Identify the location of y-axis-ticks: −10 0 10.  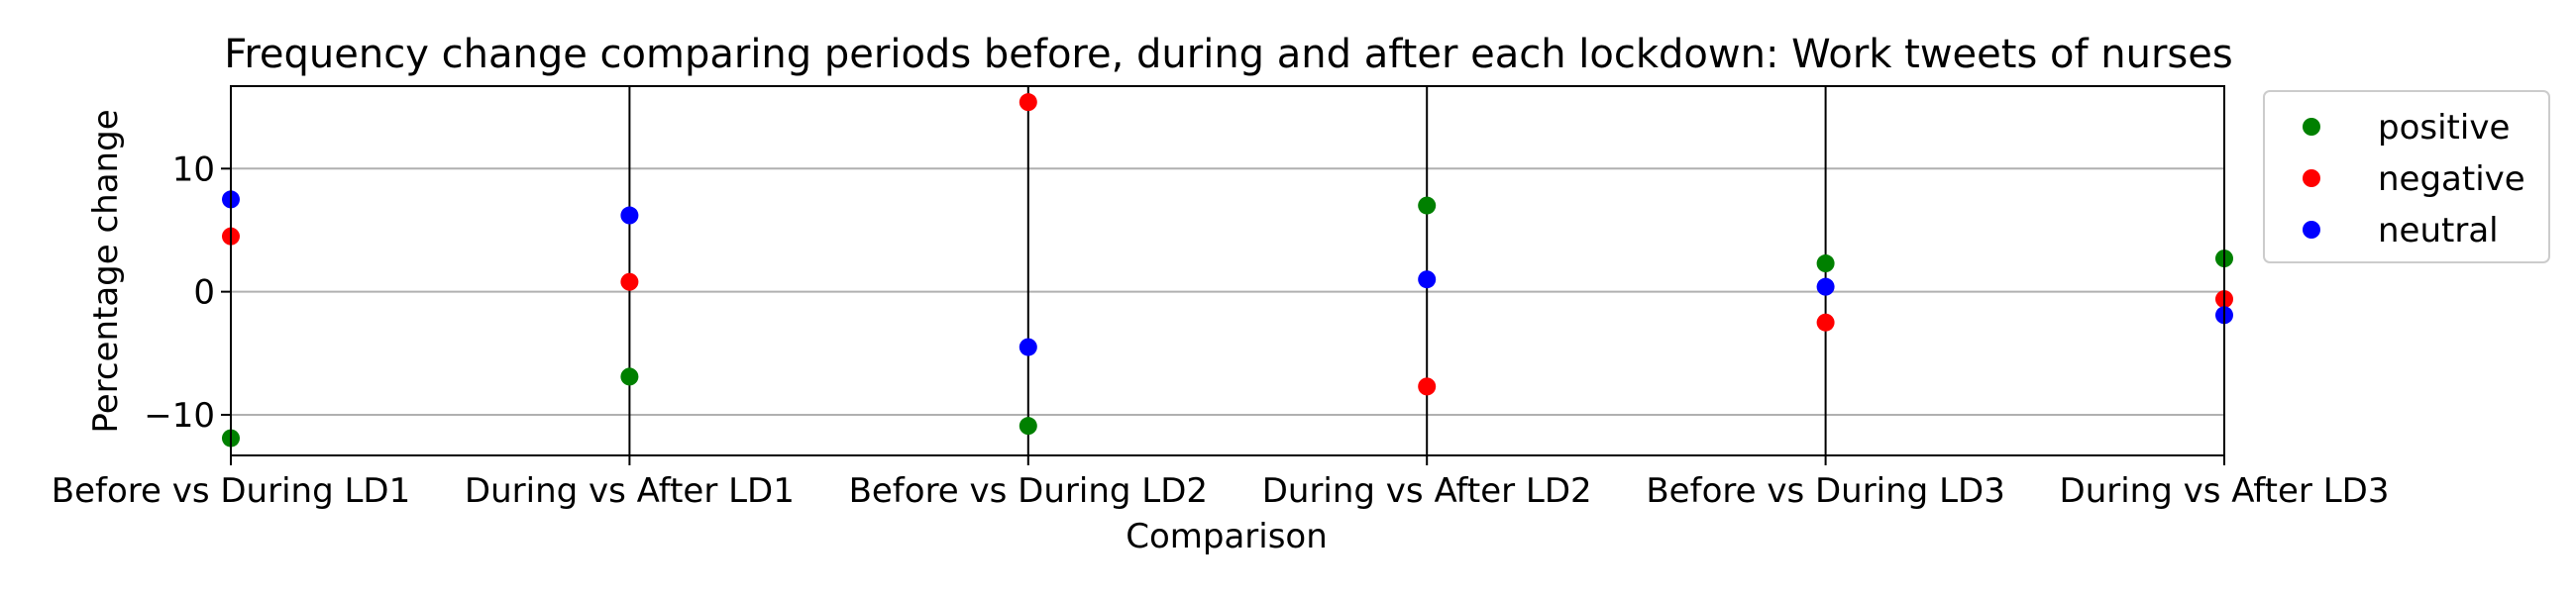
(187, 293).